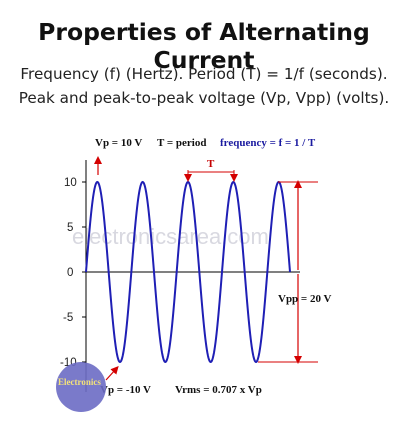 Image resolution: width=408 pixels, height=423 pixels. I want to click on annotation-period: T = period, so click(181, 143).